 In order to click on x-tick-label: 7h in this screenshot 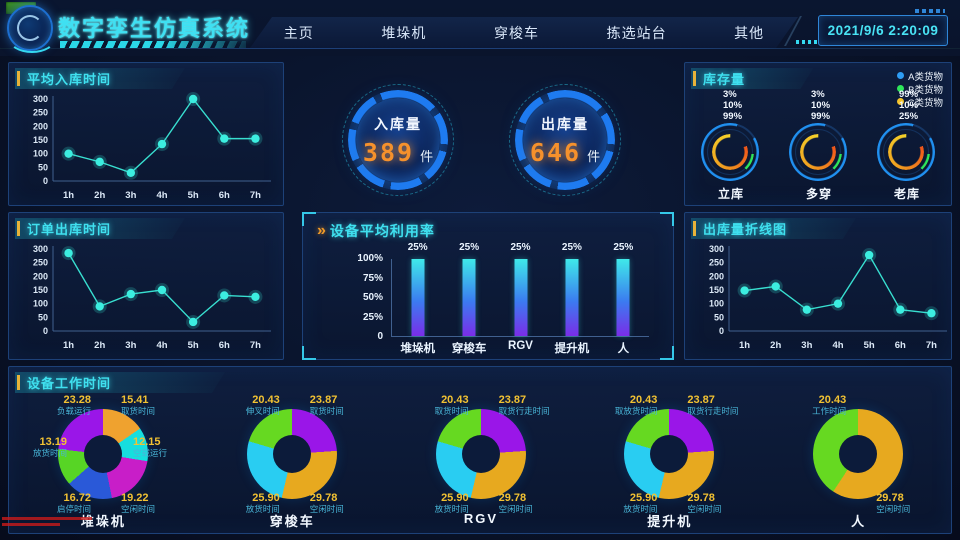, I will do `click(255, 195)`.